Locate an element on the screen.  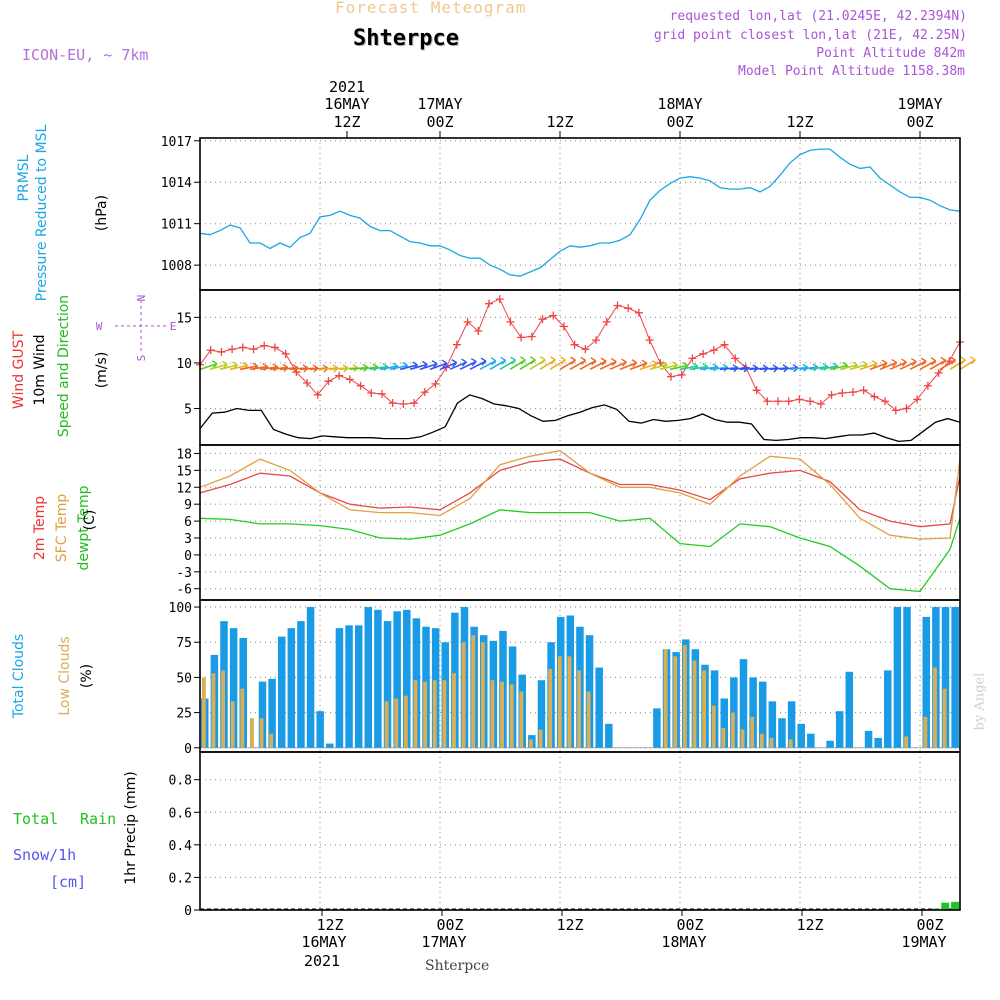
bottom-date-label: 16MAY is located at coordinates (323, 942).